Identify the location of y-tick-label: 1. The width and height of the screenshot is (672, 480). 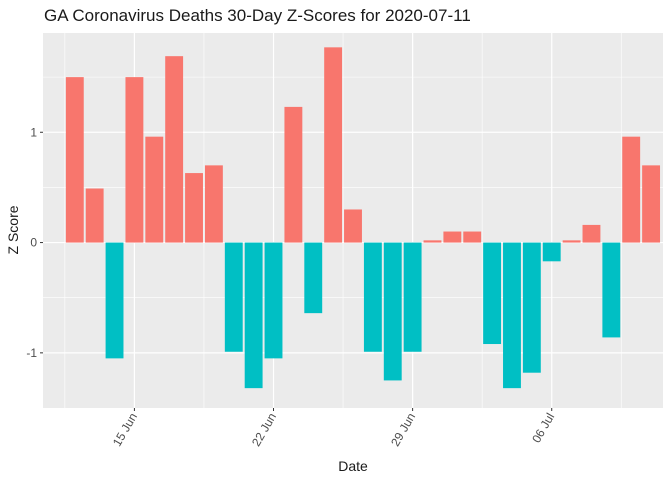
(33, 132).